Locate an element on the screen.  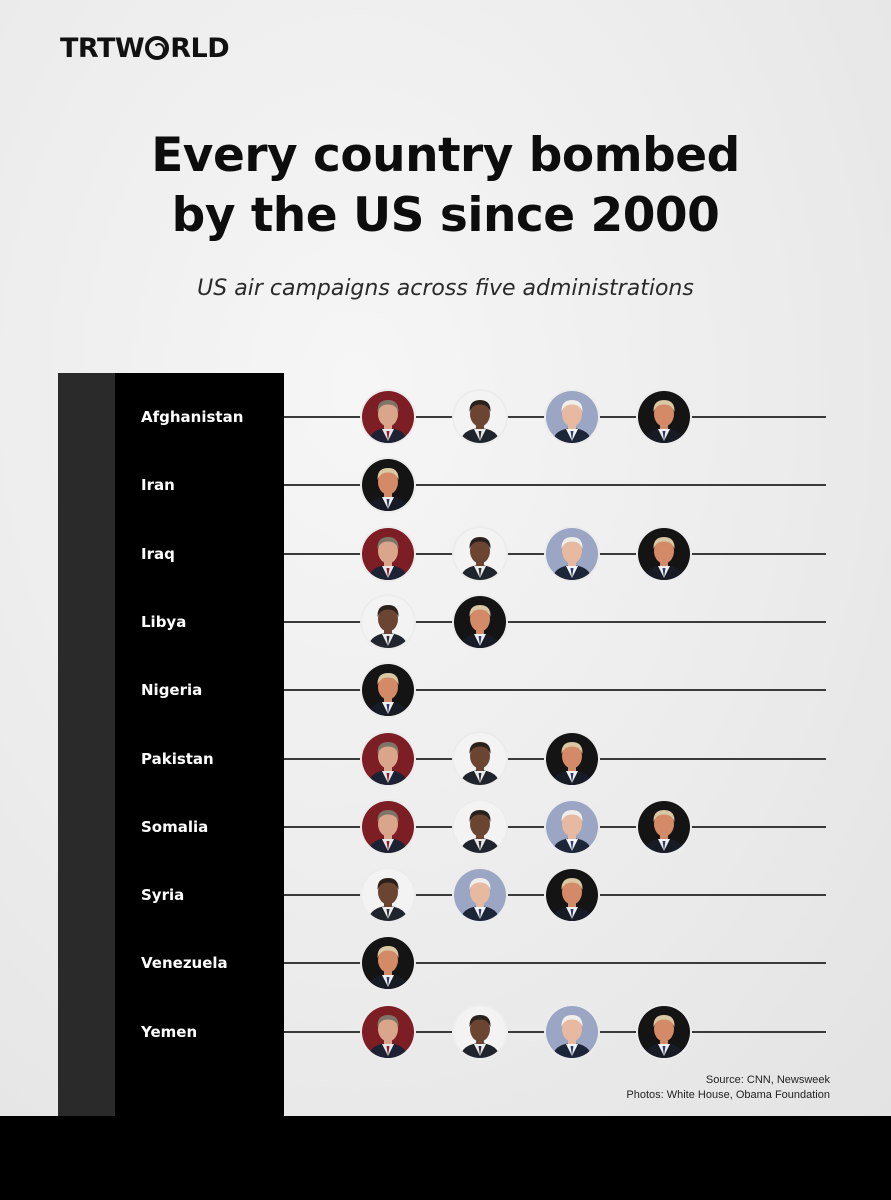
photo-credit-text: Photos: White House, Obama Foundation is located at coordinates (728, 1095).